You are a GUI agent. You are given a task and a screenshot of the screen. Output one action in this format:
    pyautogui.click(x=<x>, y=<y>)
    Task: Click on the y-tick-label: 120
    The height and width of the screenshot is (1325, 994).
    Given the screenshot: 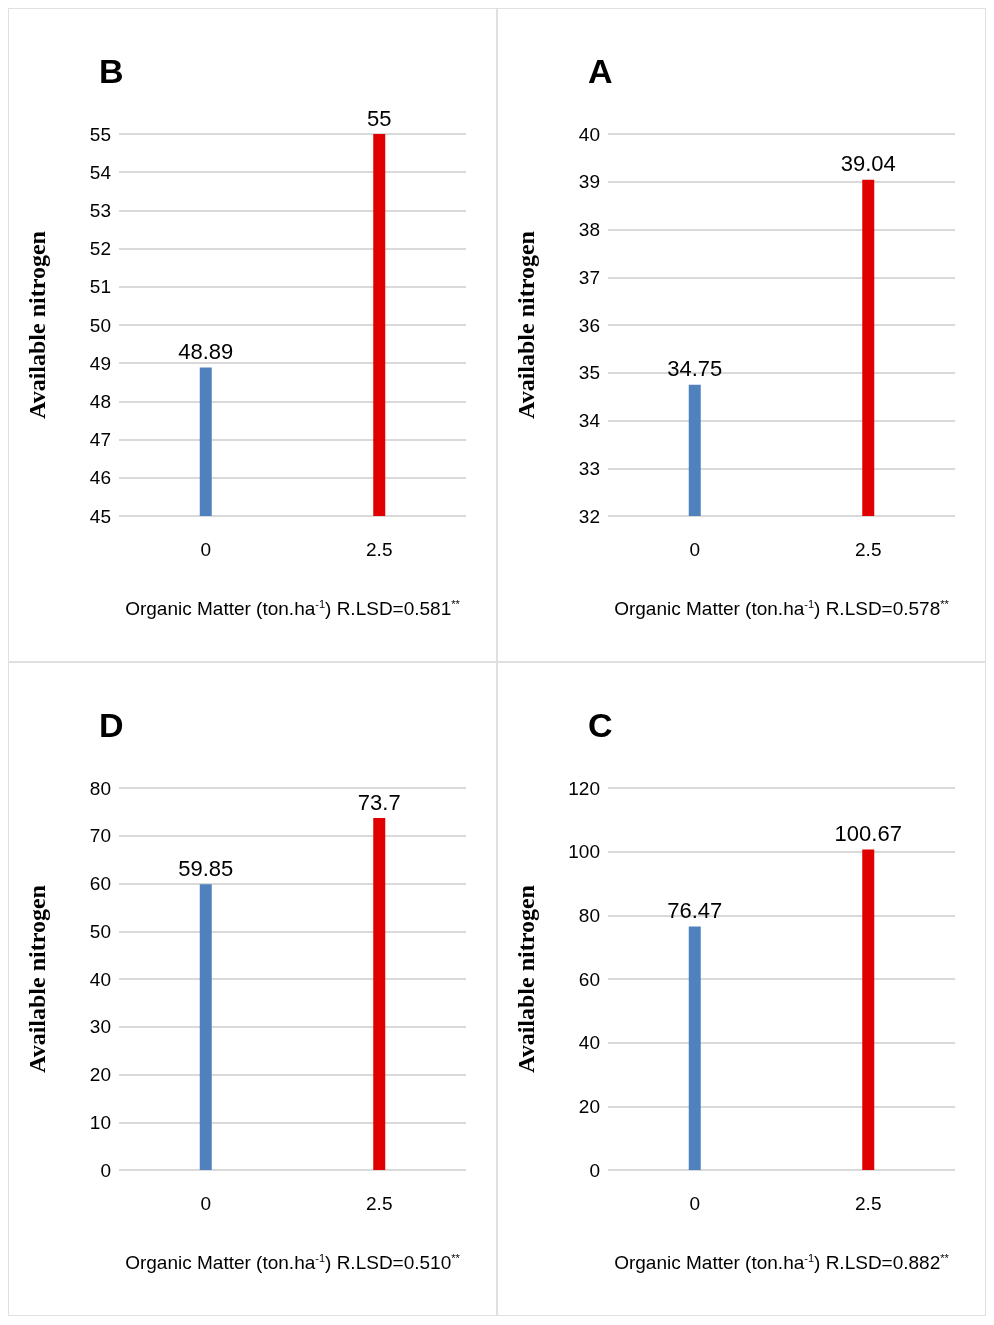 What is the action you would take?
    pyautogui.click(x=584, y=788)
    